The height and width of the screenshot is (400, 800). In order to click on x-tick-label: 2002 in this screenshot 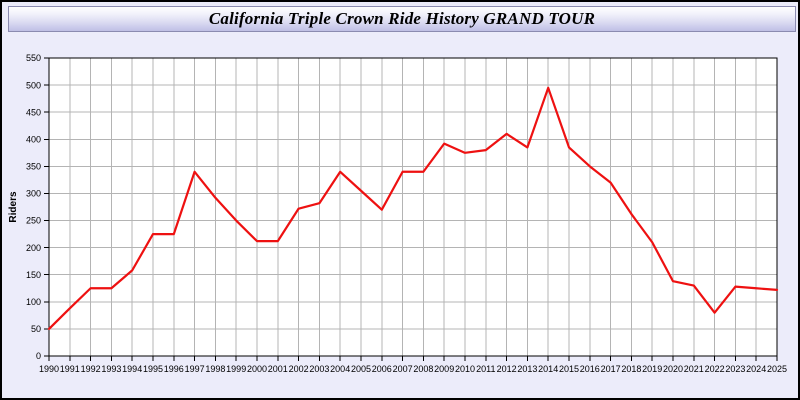, I will do `click(299, 369)`.